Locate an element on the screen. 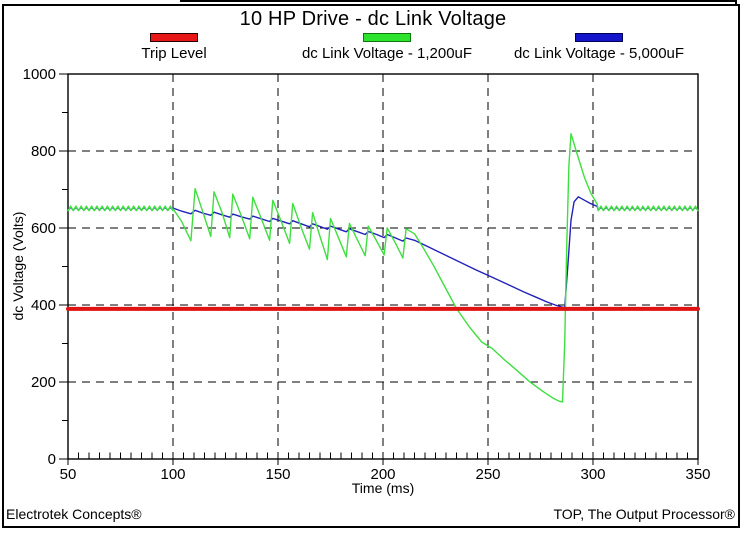  x-axis-title: Time (ms) is located at coordinates (383, 488).